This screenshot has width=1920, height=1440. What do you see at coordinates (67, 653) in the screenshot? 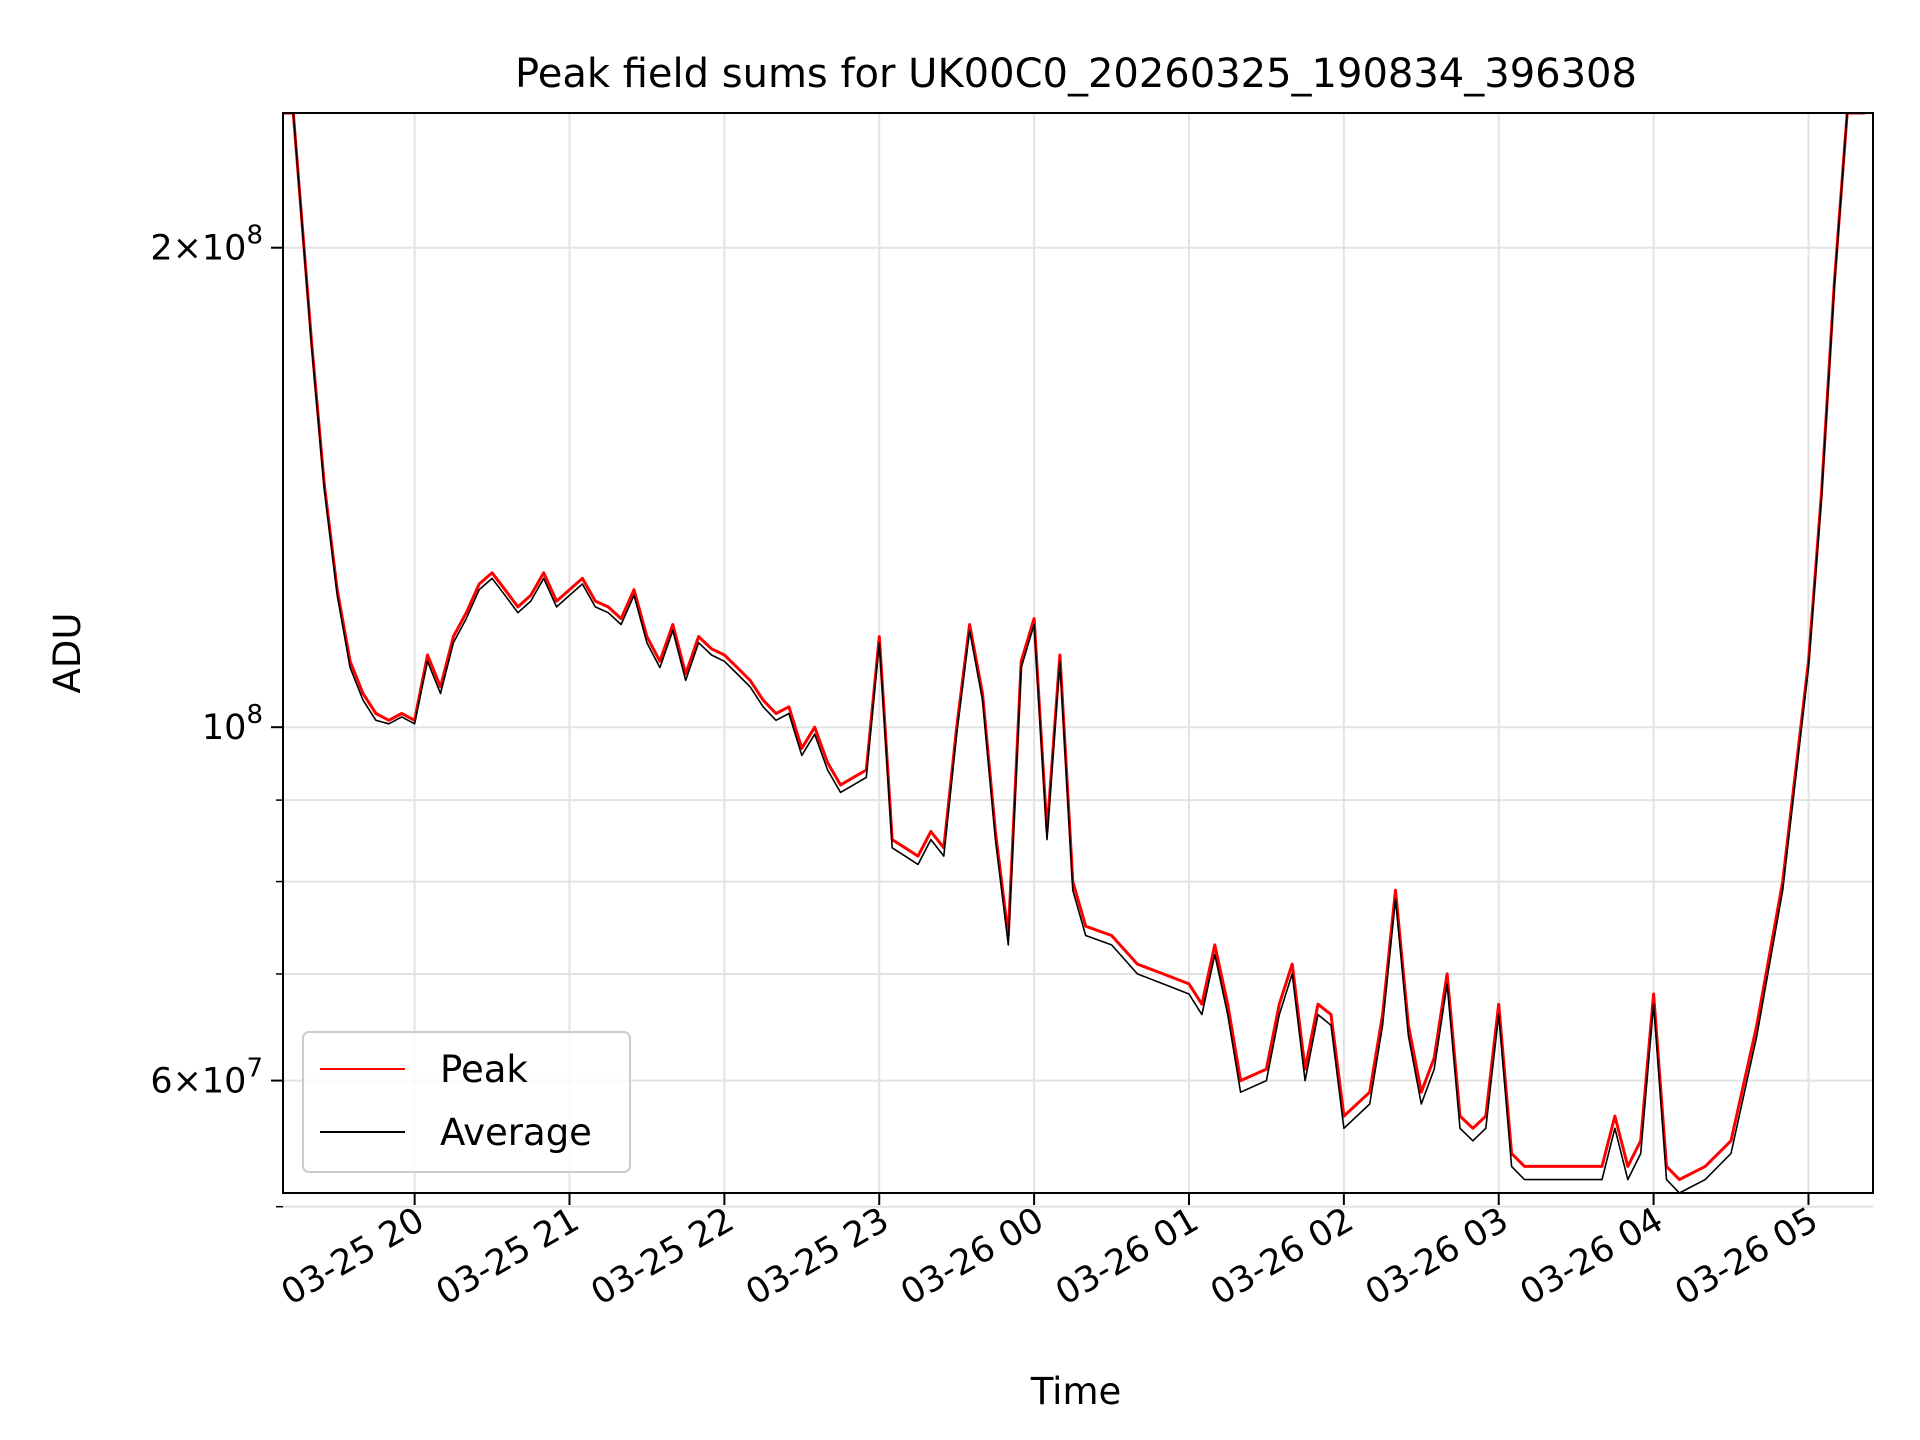
I see `y-axis-label: ADU` at bounding box center [67, 653].